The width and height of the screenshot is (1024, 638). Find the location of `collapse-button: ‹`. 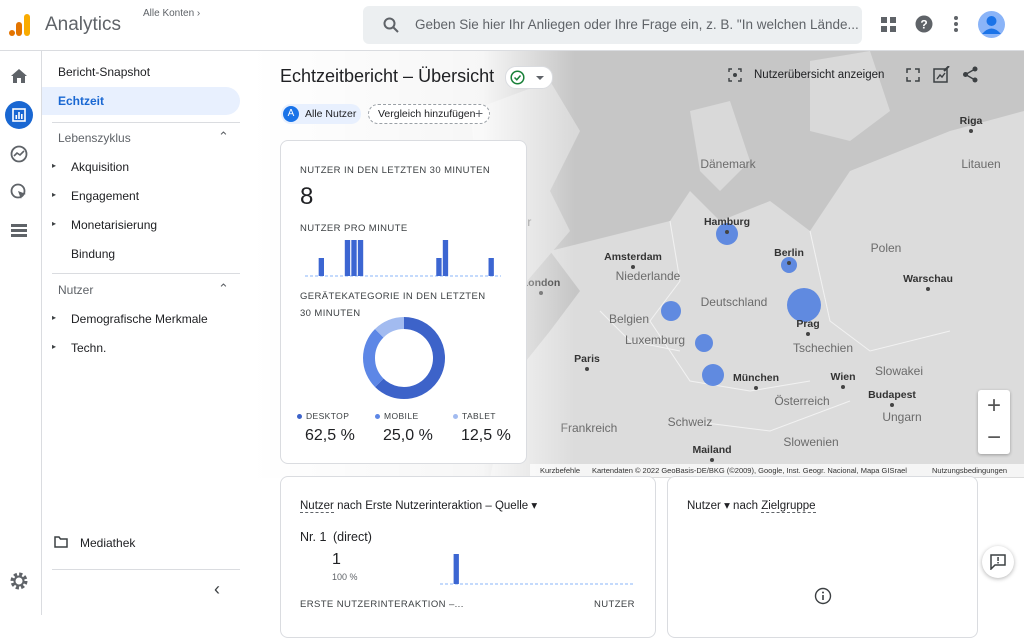

collapse-button: ‹ is located at coordinates (217, 589).